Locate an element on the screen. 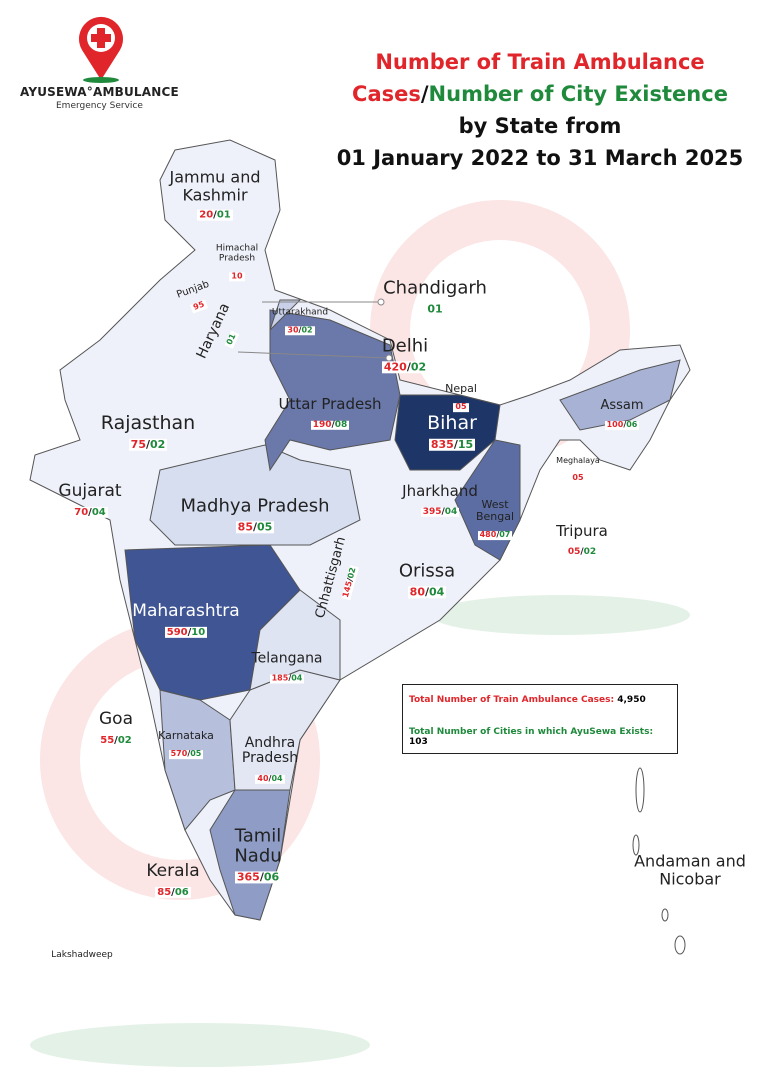 This screenshot has height=1086, width=768. state-cities: 10 is located at coordinates (198, 632).